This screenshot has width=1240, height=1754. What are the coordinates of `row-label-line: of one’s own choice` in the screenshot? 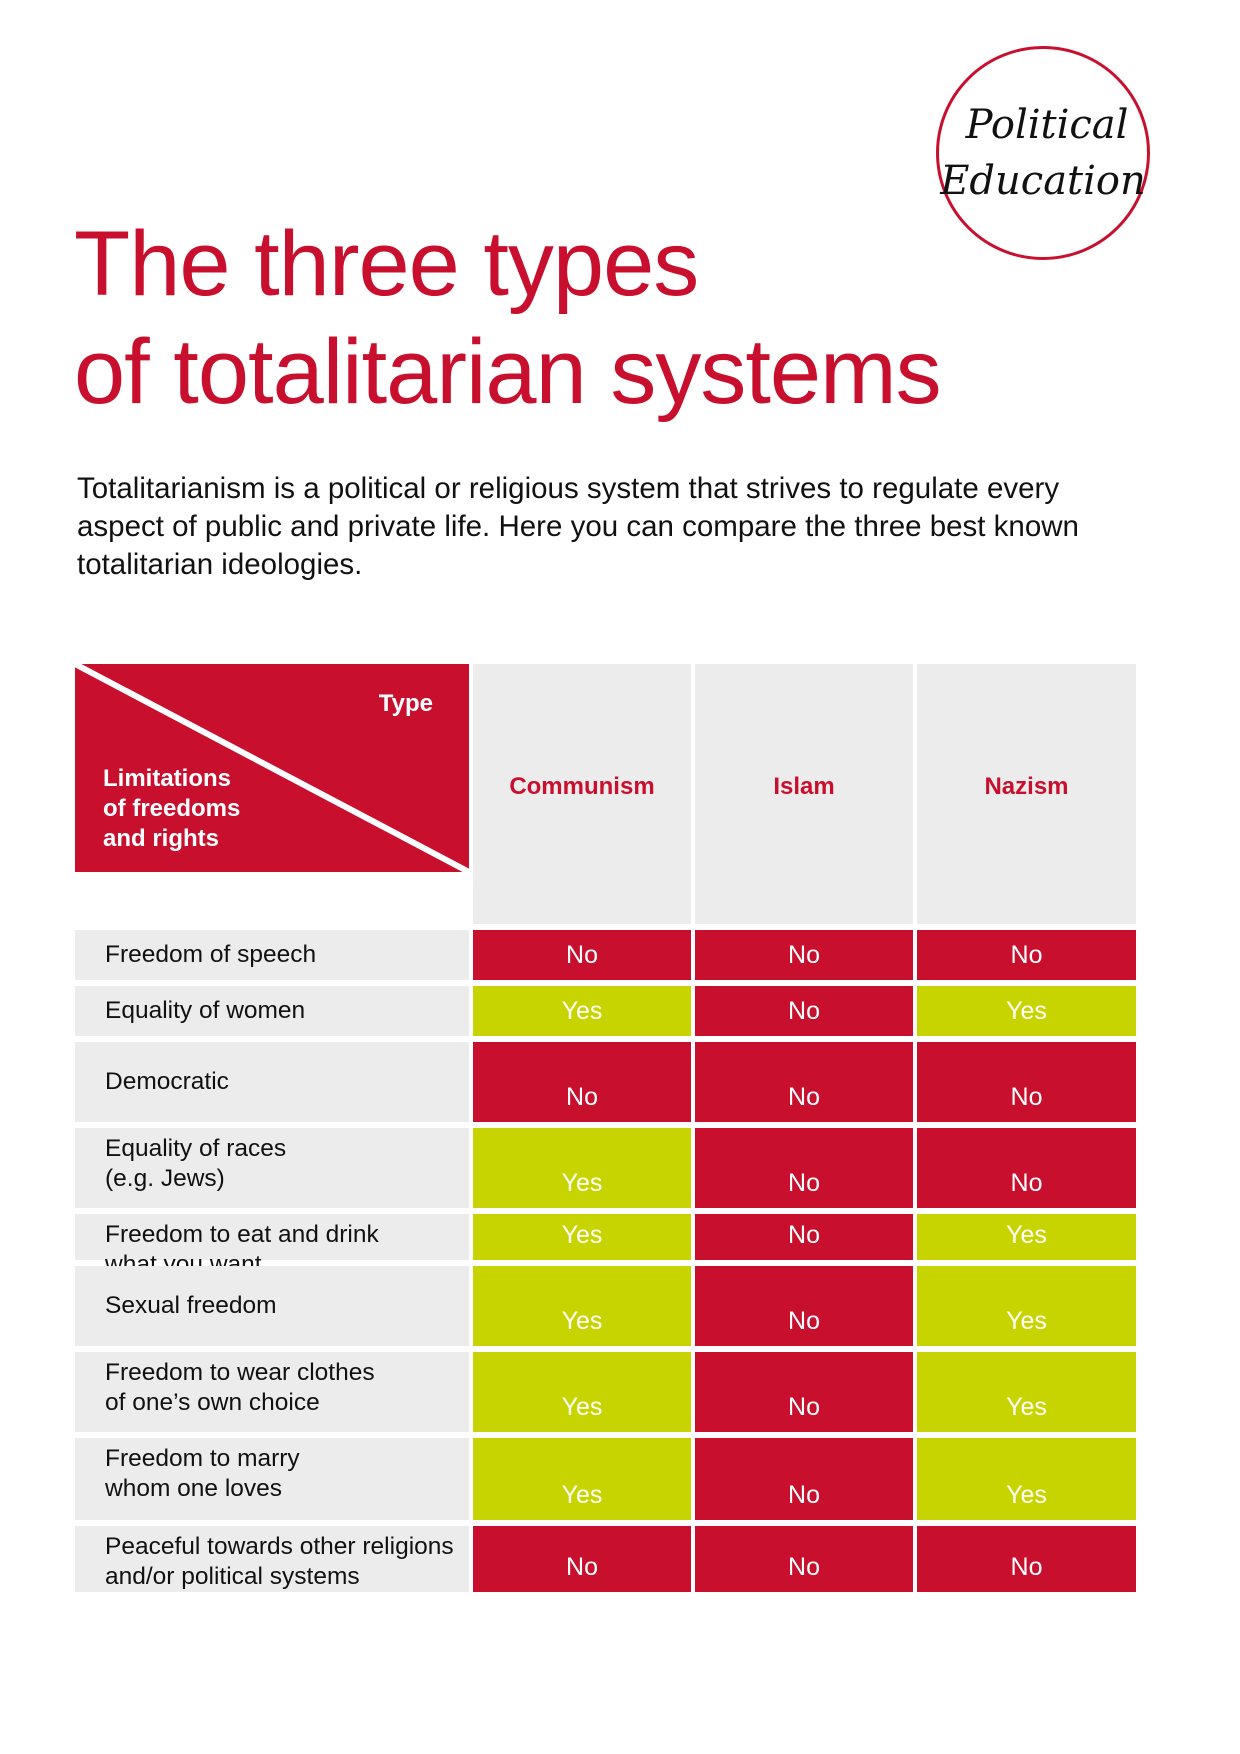 It's located at (212, 1402).